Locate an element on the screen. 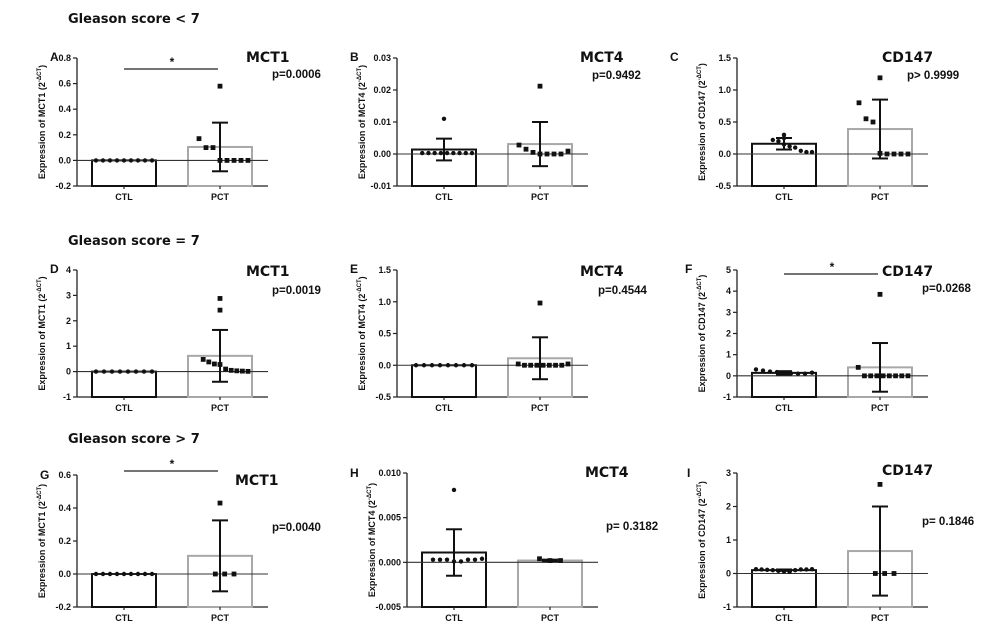  y-tick-label: 0.00 is located at coordinates (382, 154).